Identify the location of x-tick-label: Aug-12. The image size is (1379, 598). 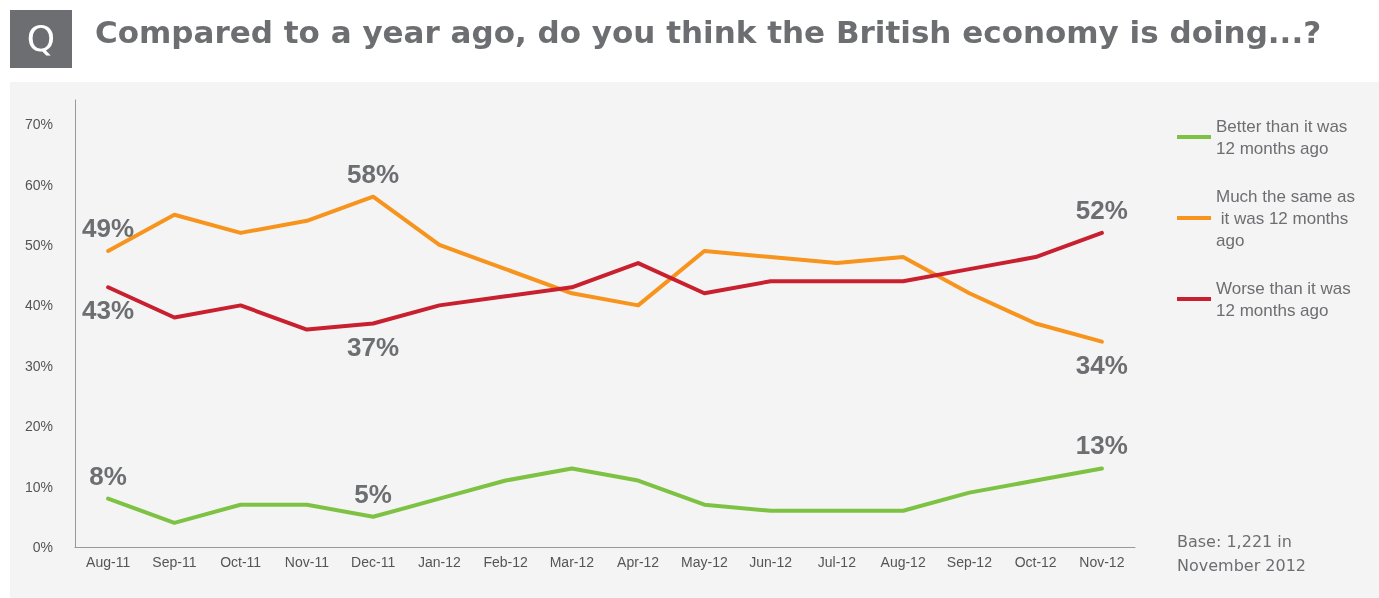
(903, 562).